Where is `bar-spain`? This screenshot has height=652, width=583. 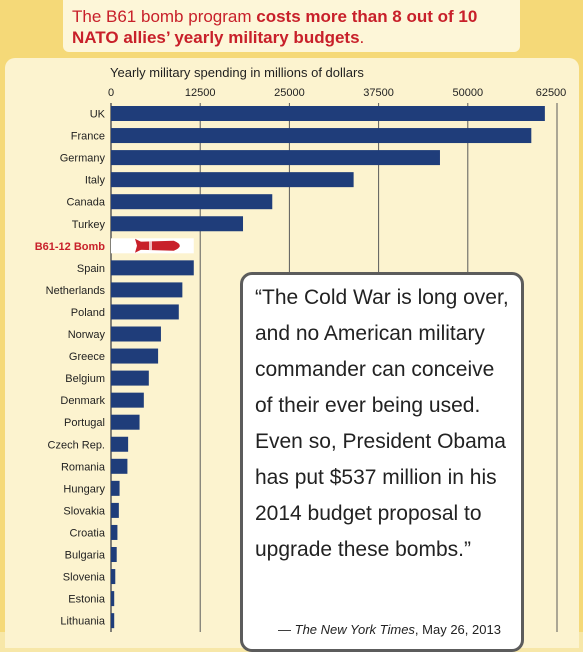 bar-spain is located at coordinates (152, 268).